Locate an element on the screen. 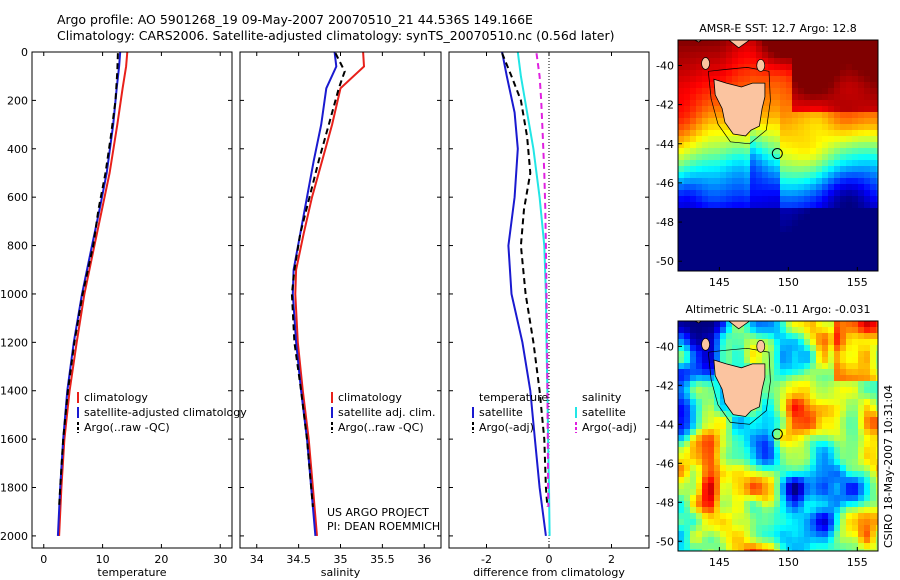  shelf-contour is located at coordinates (739, 106).